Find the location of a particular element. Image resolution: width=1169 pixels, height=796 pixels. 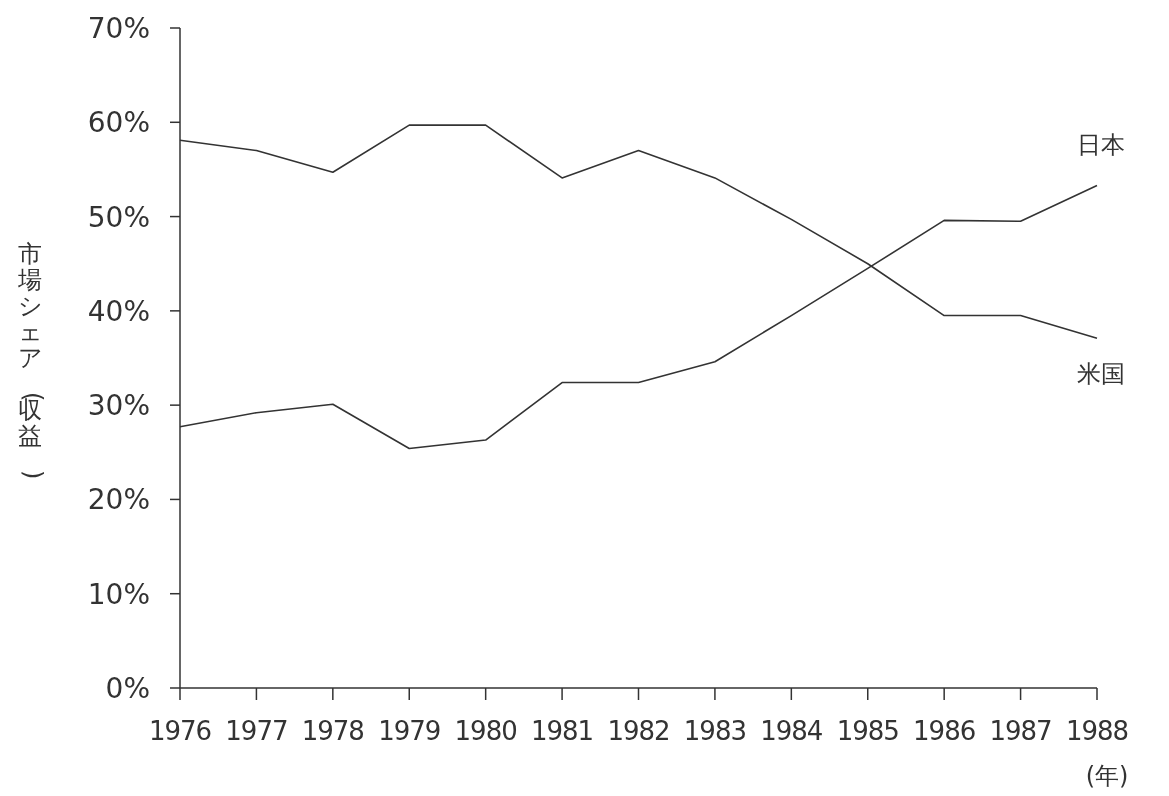

ytick: 70% is located at coordinates (118, 28).